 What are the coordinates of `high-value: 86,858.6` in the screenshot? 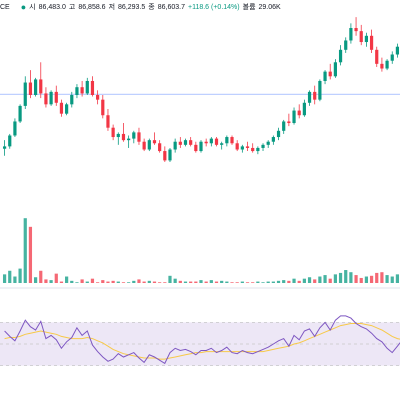 It's located at (92, 7).